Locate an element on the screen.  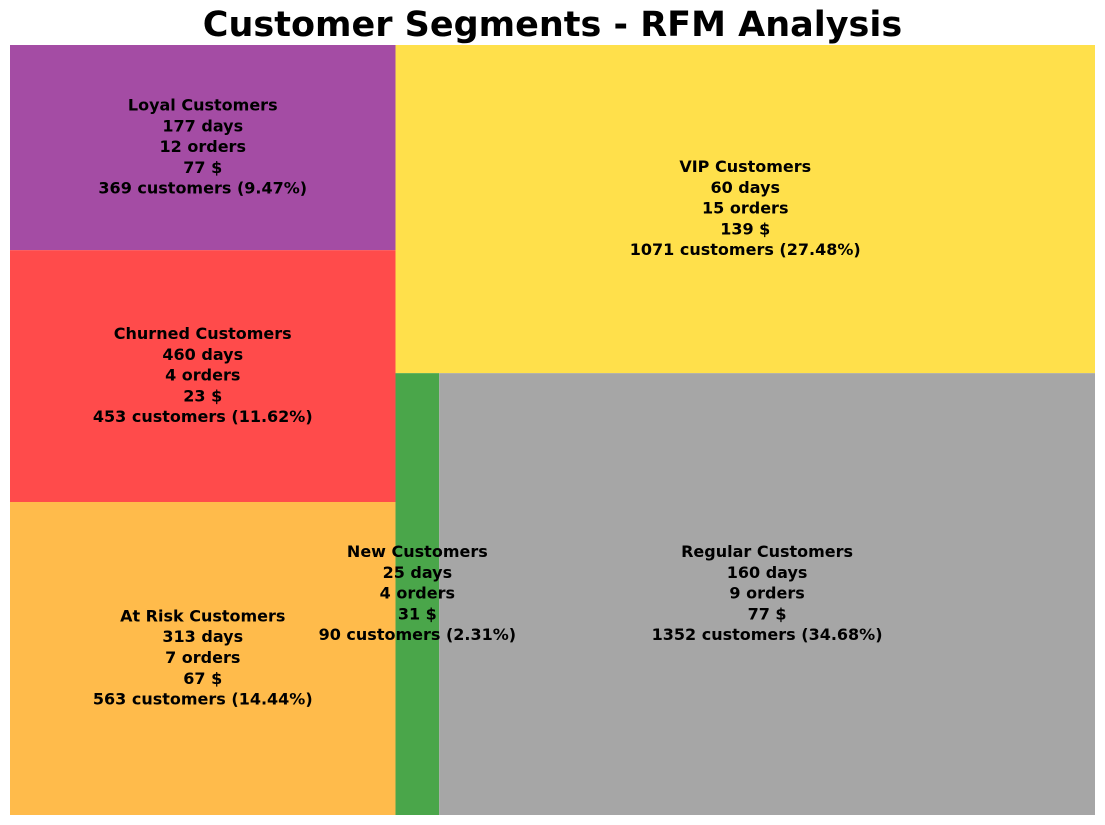
chart-title: Customer Segments - RFM Analysis is located at coordinates (552, 25).